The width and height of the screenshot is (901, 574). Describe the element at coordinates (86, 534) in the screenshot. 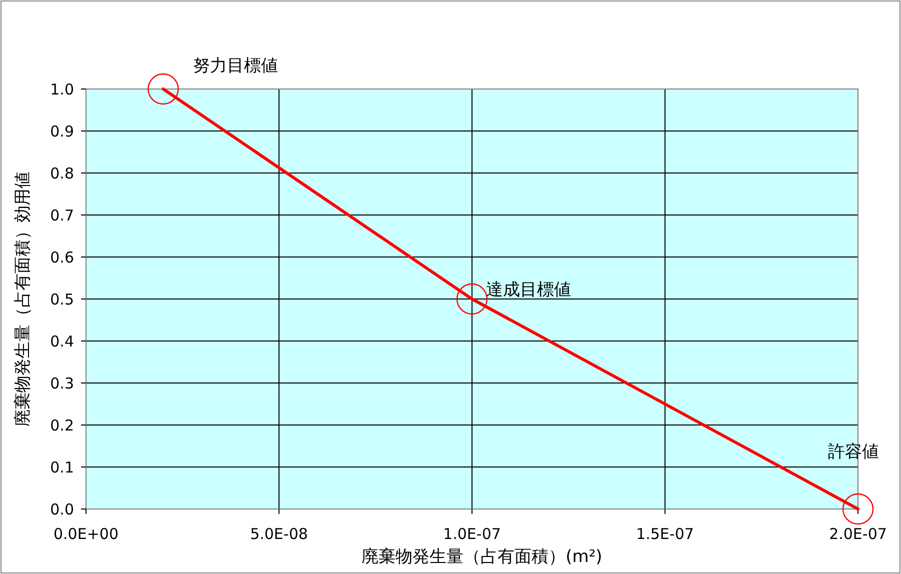

I see `x-tick-label: 0.0E+00` at that location.